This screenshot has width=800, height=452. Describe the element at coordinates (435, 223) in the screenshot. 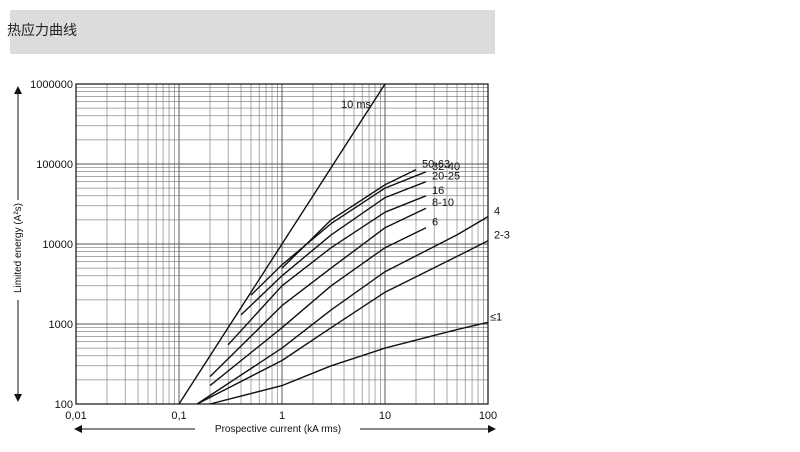

I see `curve-label: 6` at that location.